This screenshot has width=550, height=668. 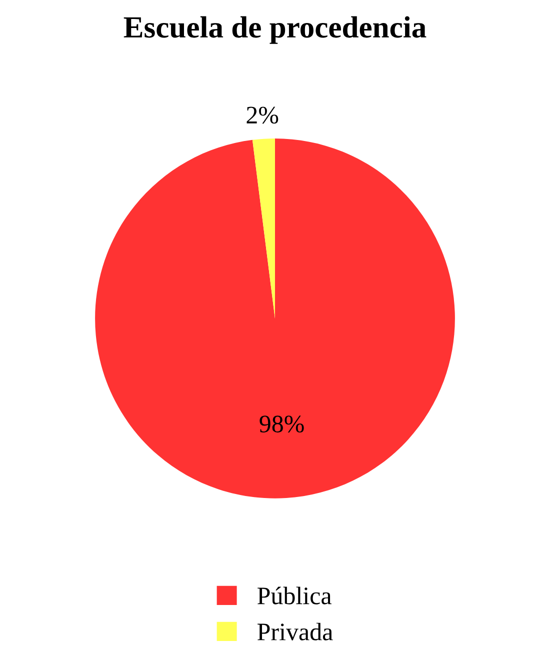 I want to click on data-label: 2%, so click(x=262, y=115).